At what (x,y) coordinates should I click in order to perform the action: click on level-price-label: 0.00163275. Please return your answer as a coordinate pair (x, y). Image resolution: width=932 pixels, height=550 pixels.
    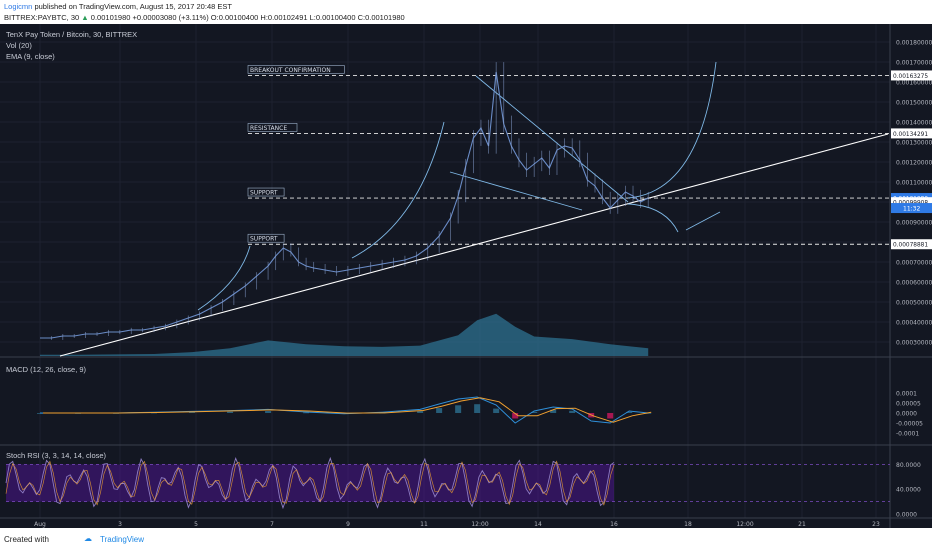
    Looking at the image, I should click on (910, 77).